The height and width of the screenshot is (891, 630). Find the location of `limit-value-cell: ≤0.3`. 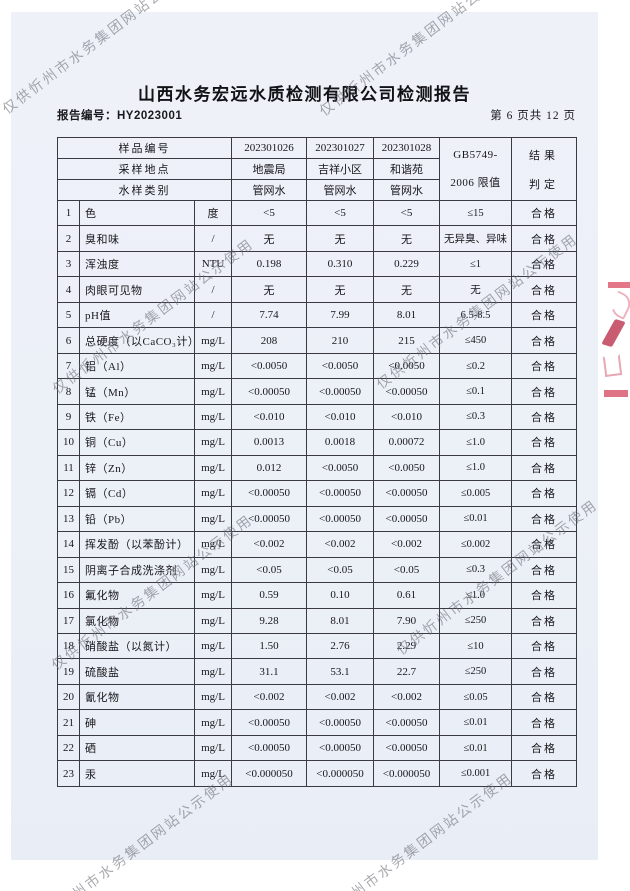

limit-value-cell: ≤0.3 is located at coordinates (476, 417).